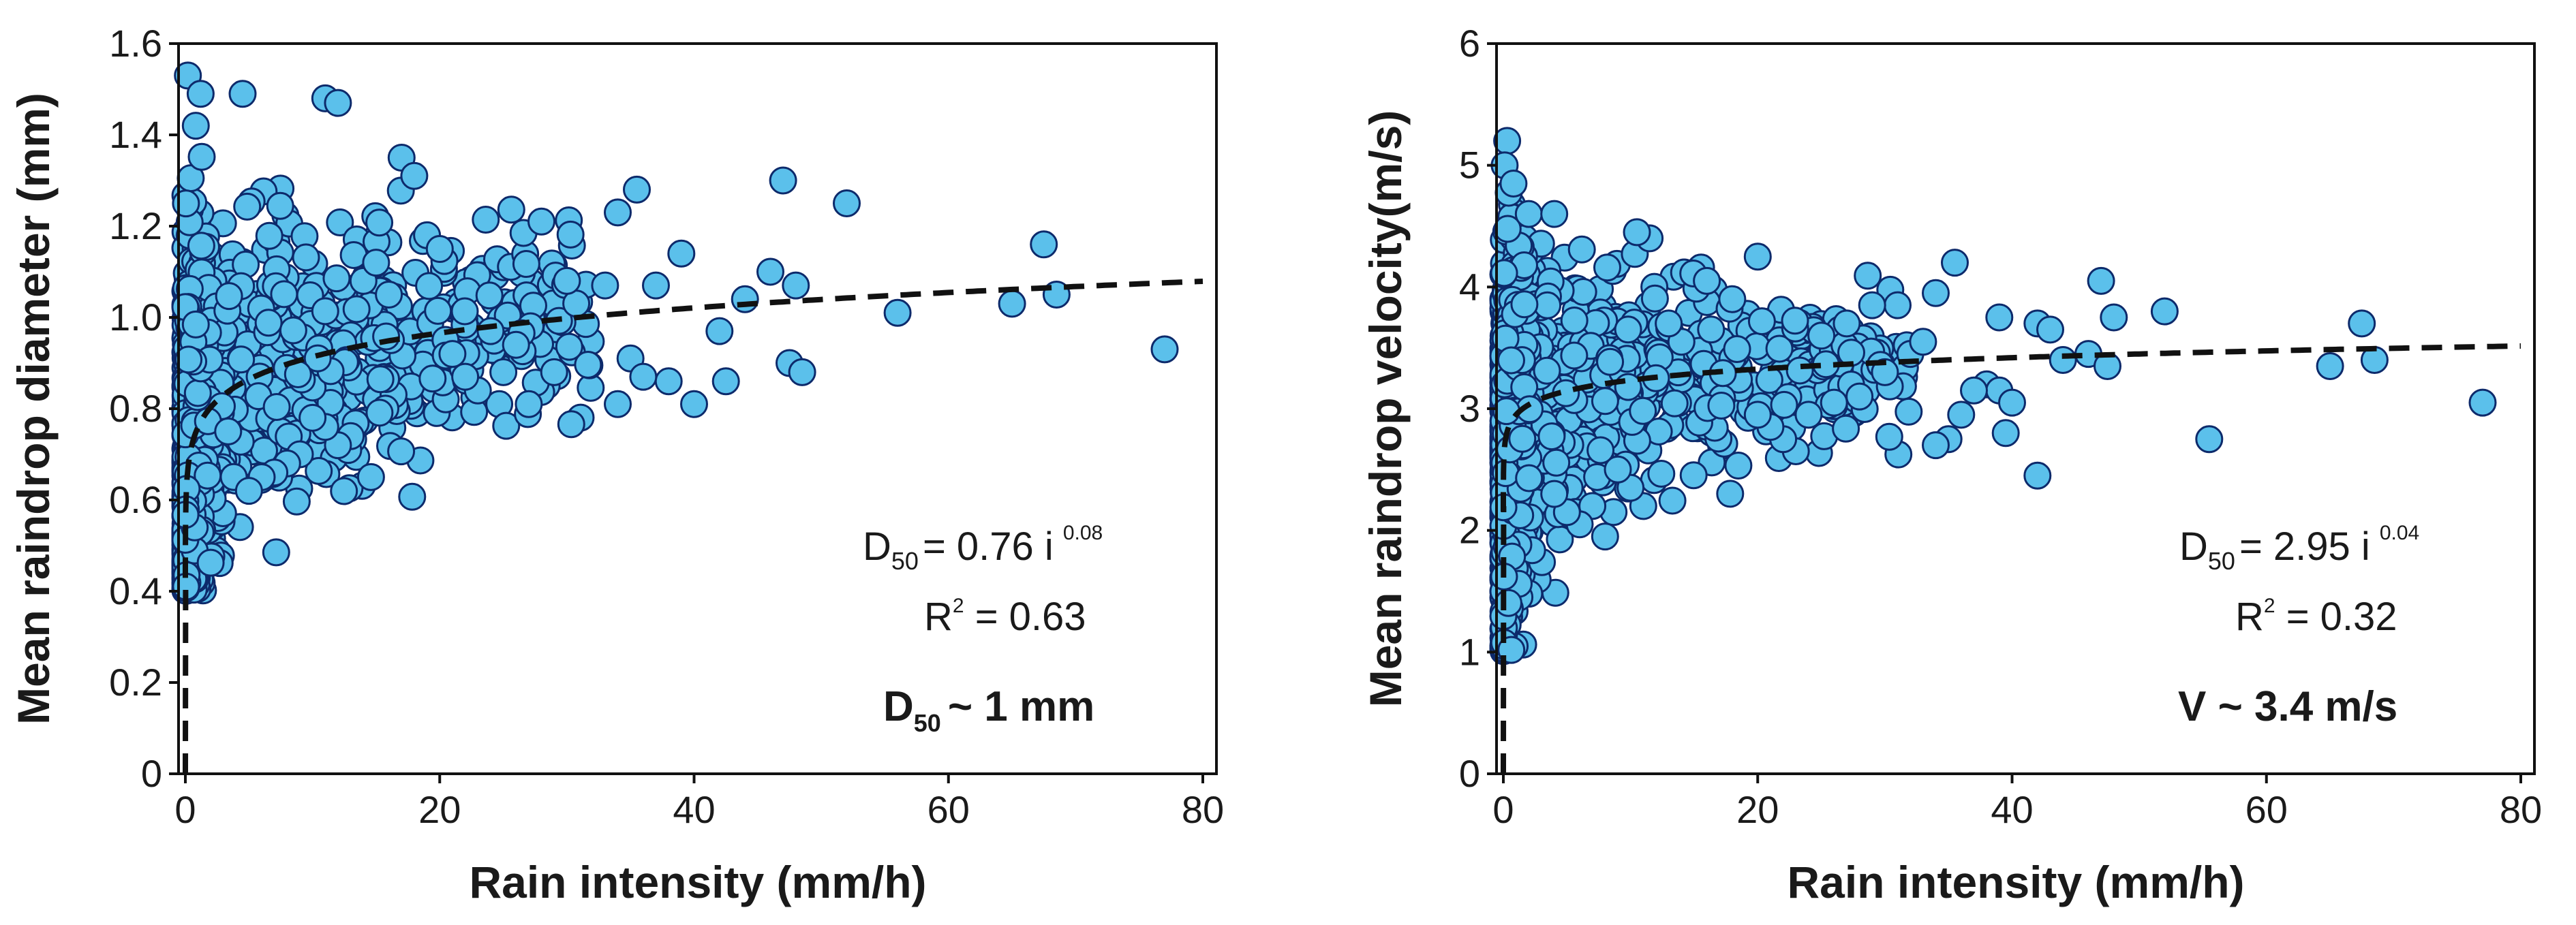 The height and width of the screenshot is (925, 2576). What do you see at coordinates (135, 409) in the screenshot?
I see `y-tick-label: 0.8` at bounding box center [135, 409].